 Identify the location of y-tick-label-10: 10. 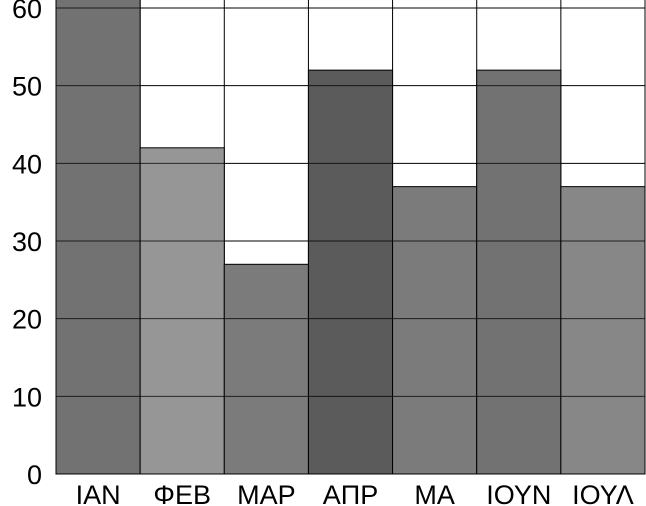
(27, 397).